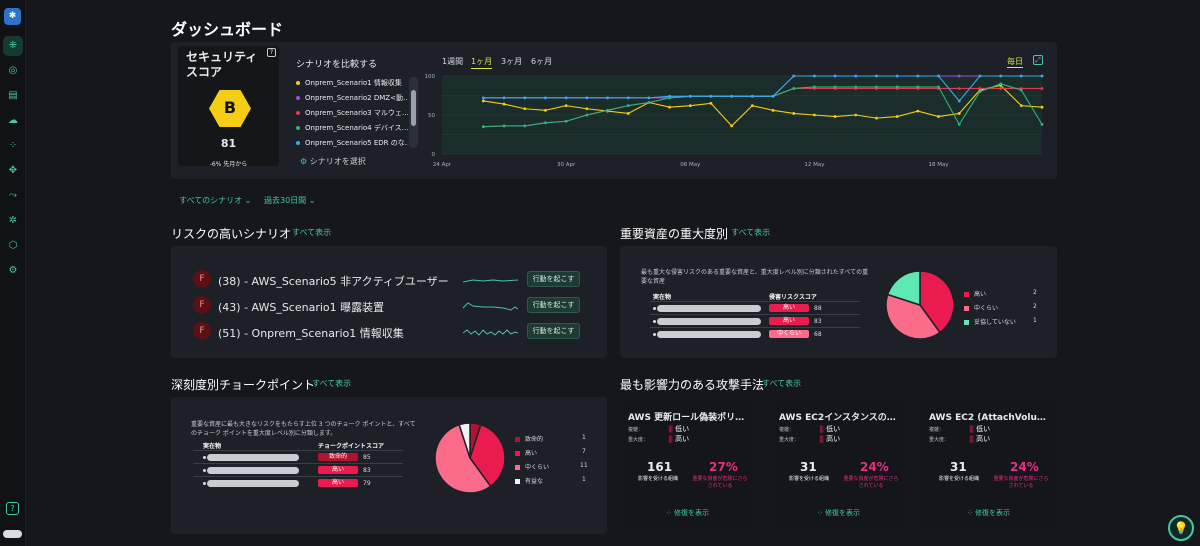  I want to click on risk-row: F (51) - Onprem_Scenario1 情報収集 行動を起こす, so click(393, 332).